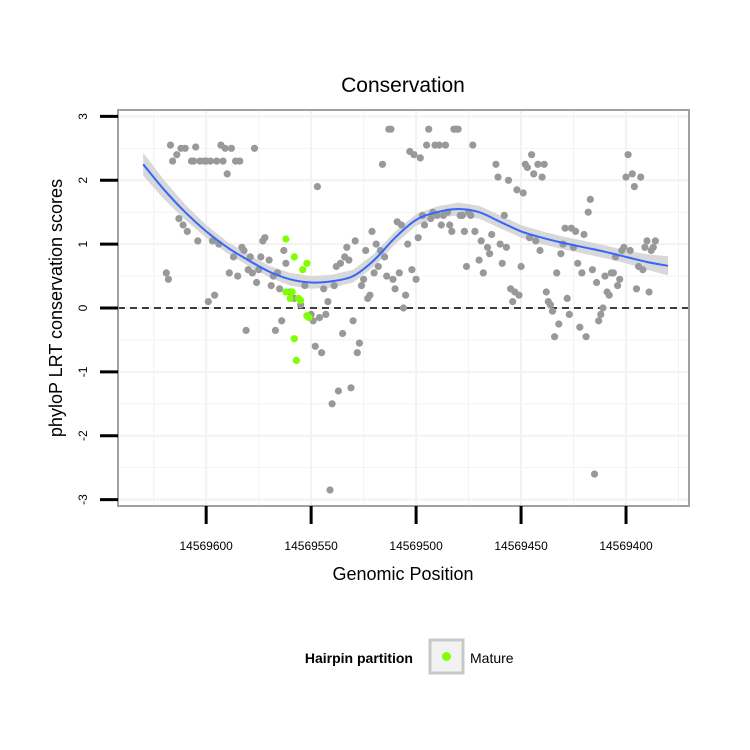 This screenshot has height=750, width=750. What do you see at coordinates (402, 574) in the screenshot?
I see `x-axis-title: Genomic Position` at bounding box center [402, 574].